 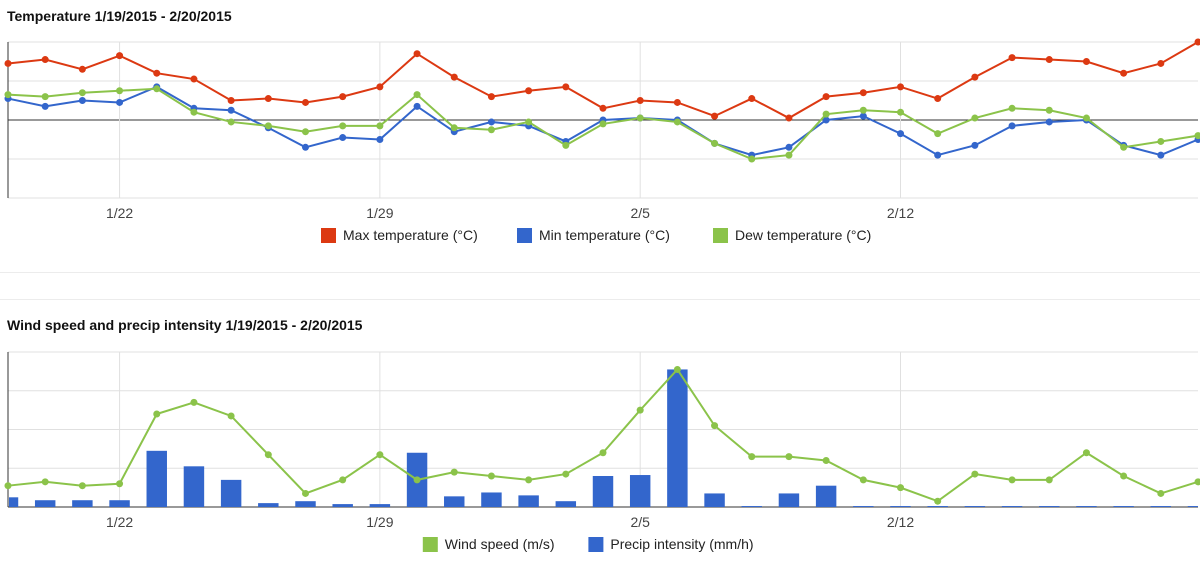 I want to click on legend-label: Dew temperature (°C), so click(x=803, y=235).